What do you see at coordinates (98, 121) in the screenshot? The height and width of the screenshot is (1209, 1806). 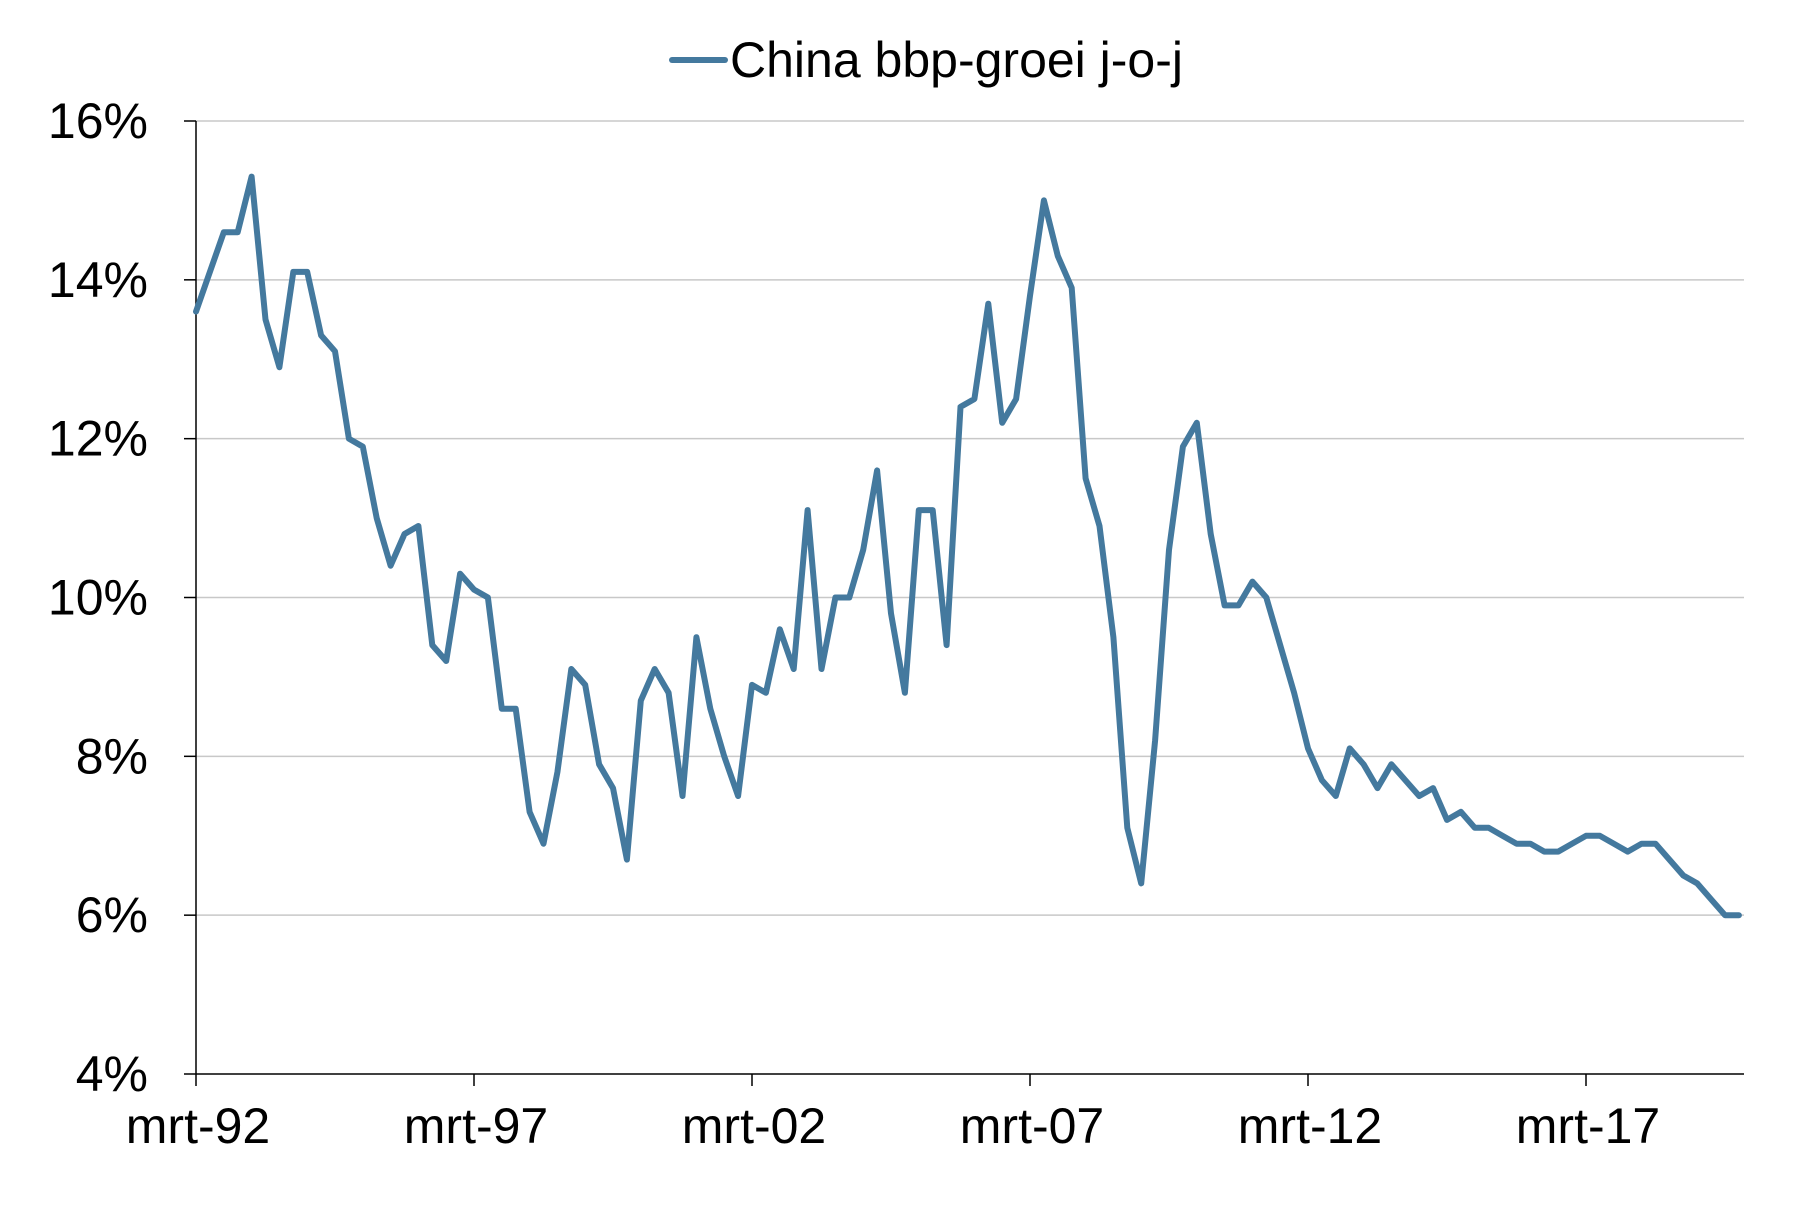 I see `y-tick-label: 16%` at bounding box center [98, 121].